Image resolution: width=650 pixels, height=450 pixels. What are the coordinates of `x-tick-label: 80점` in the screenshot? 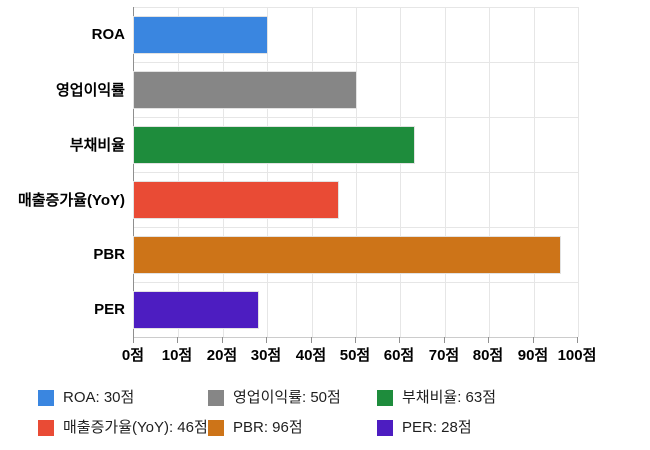 It's located at (488, 355).